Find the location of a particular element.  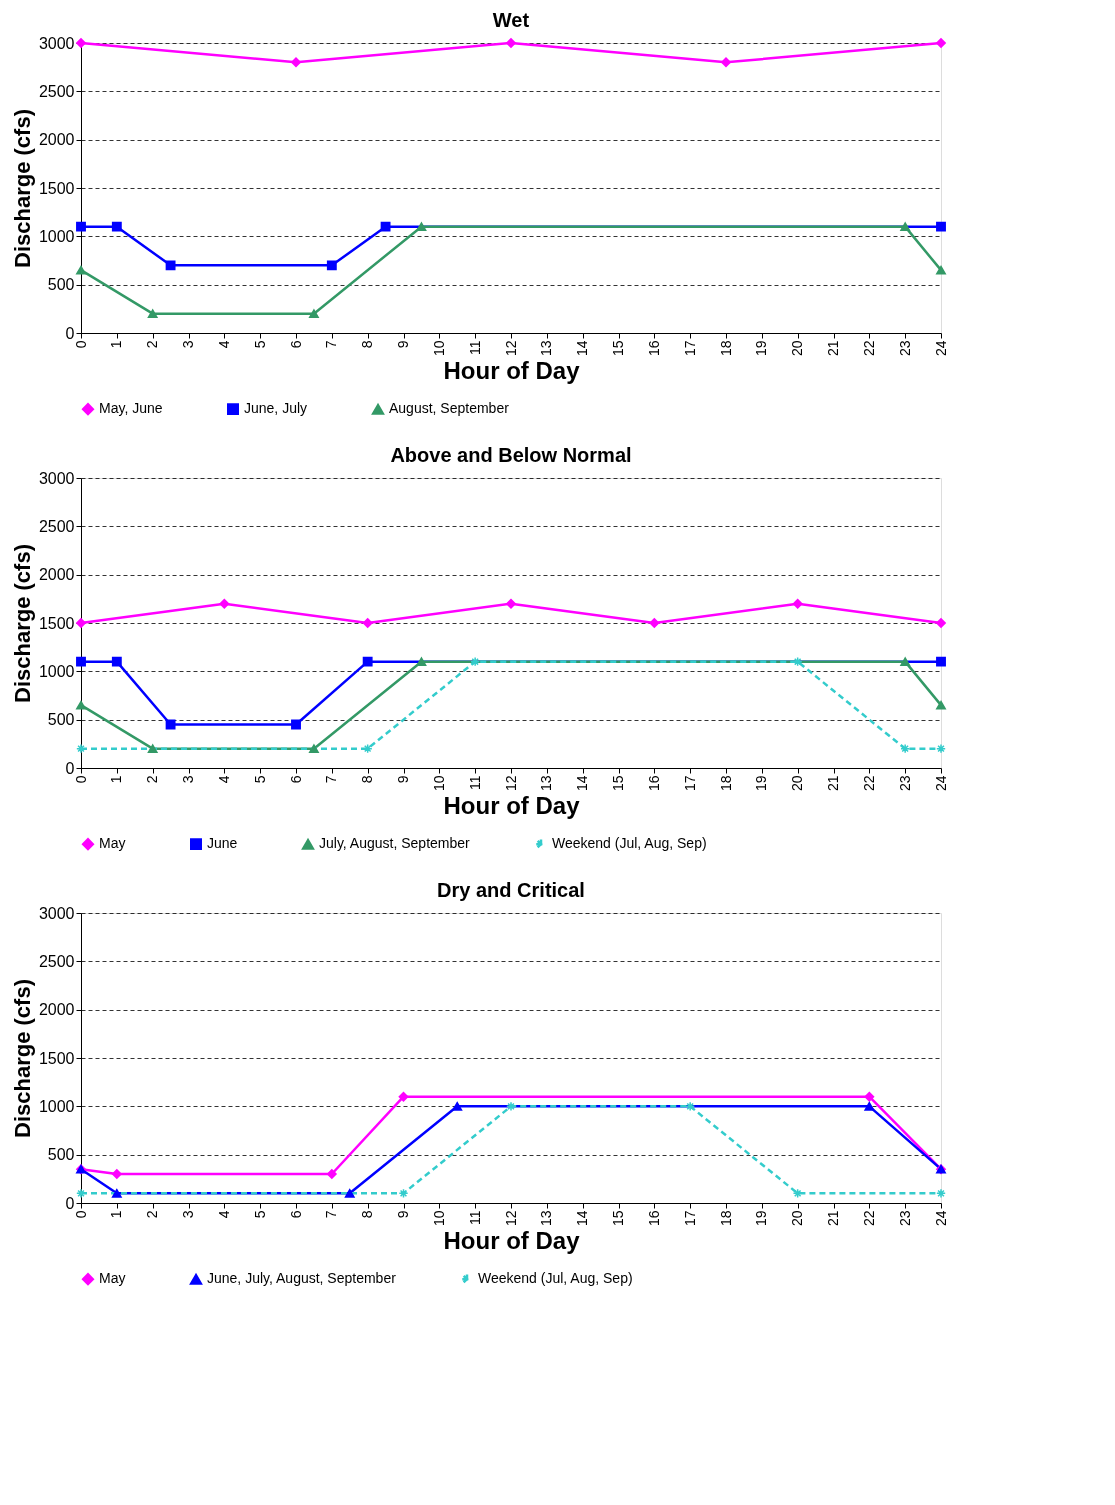

chart-title: Dry and Critical is located at coordinates (511, 890).